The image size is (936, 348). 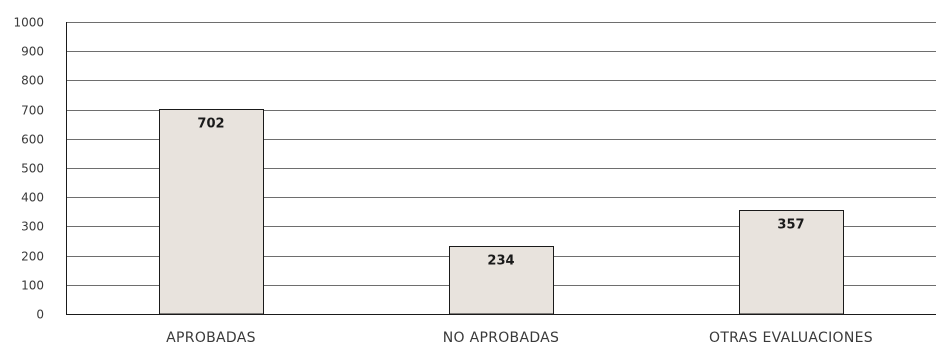 What do you see at coordinates (32, 140) in the screenshot?
I see `y-tick-label-600: 600` at bounding box center [32, 140].